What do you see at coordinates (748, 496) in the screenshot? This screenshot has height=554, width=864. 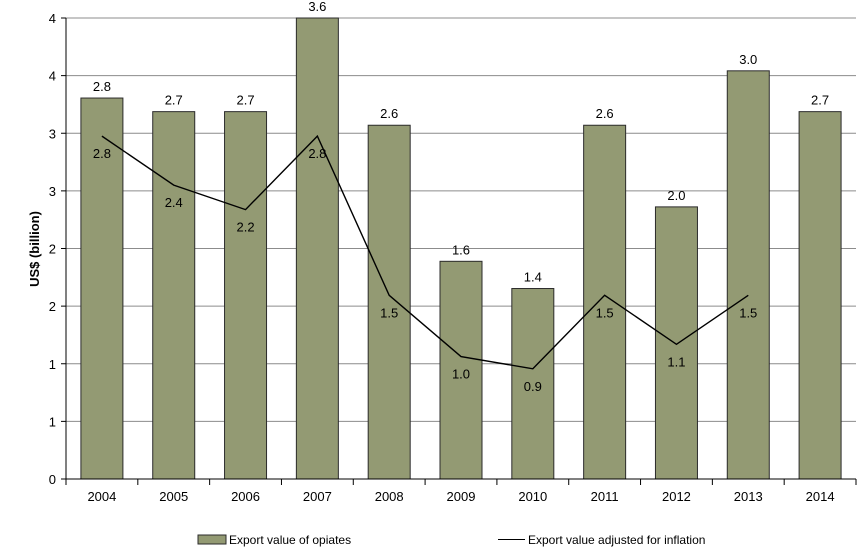 I see `x-tick-label: 2013` at bounding box center [748, 496].